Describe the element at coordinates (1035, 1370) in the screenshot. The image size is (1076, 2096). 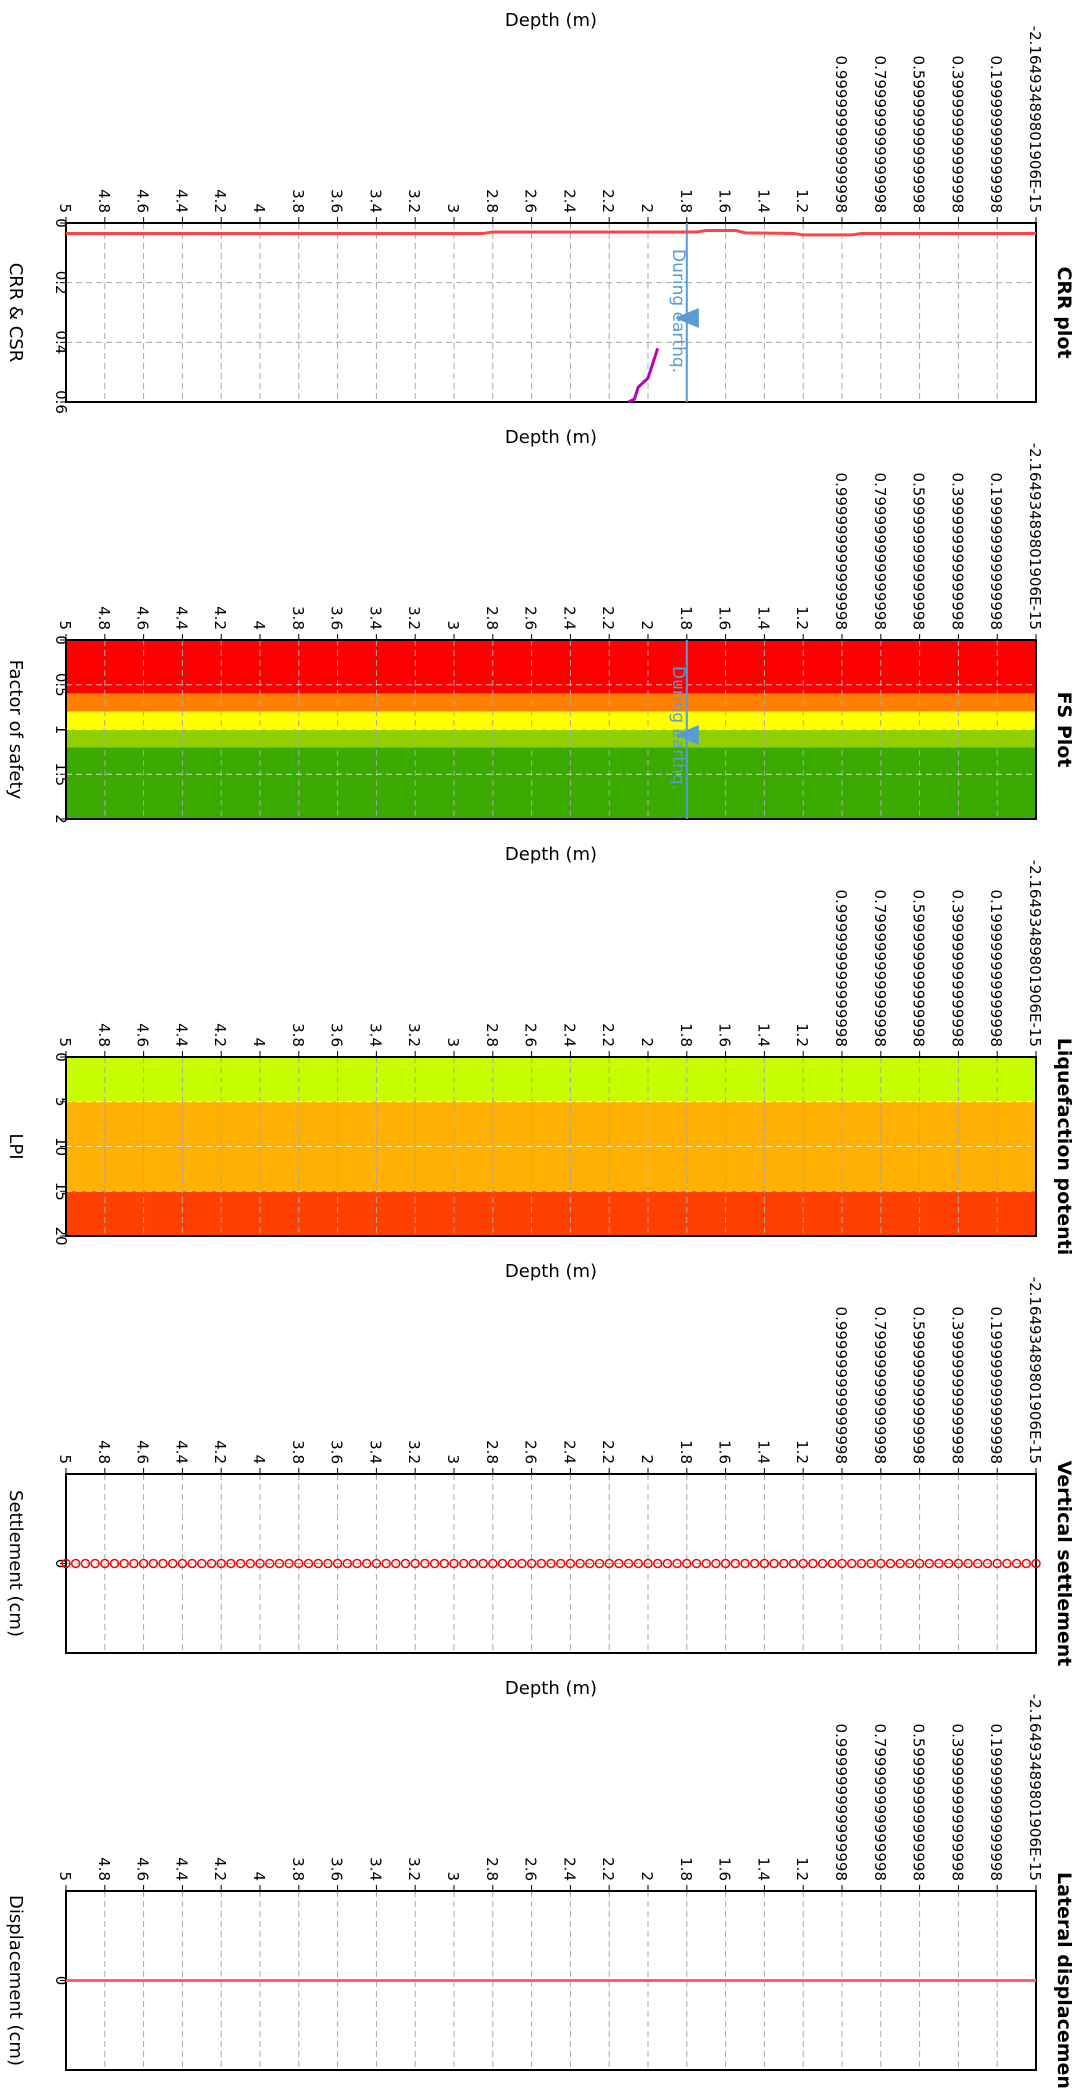
I see `depth-tick-label: -2.16493489801906E-15` at that location.